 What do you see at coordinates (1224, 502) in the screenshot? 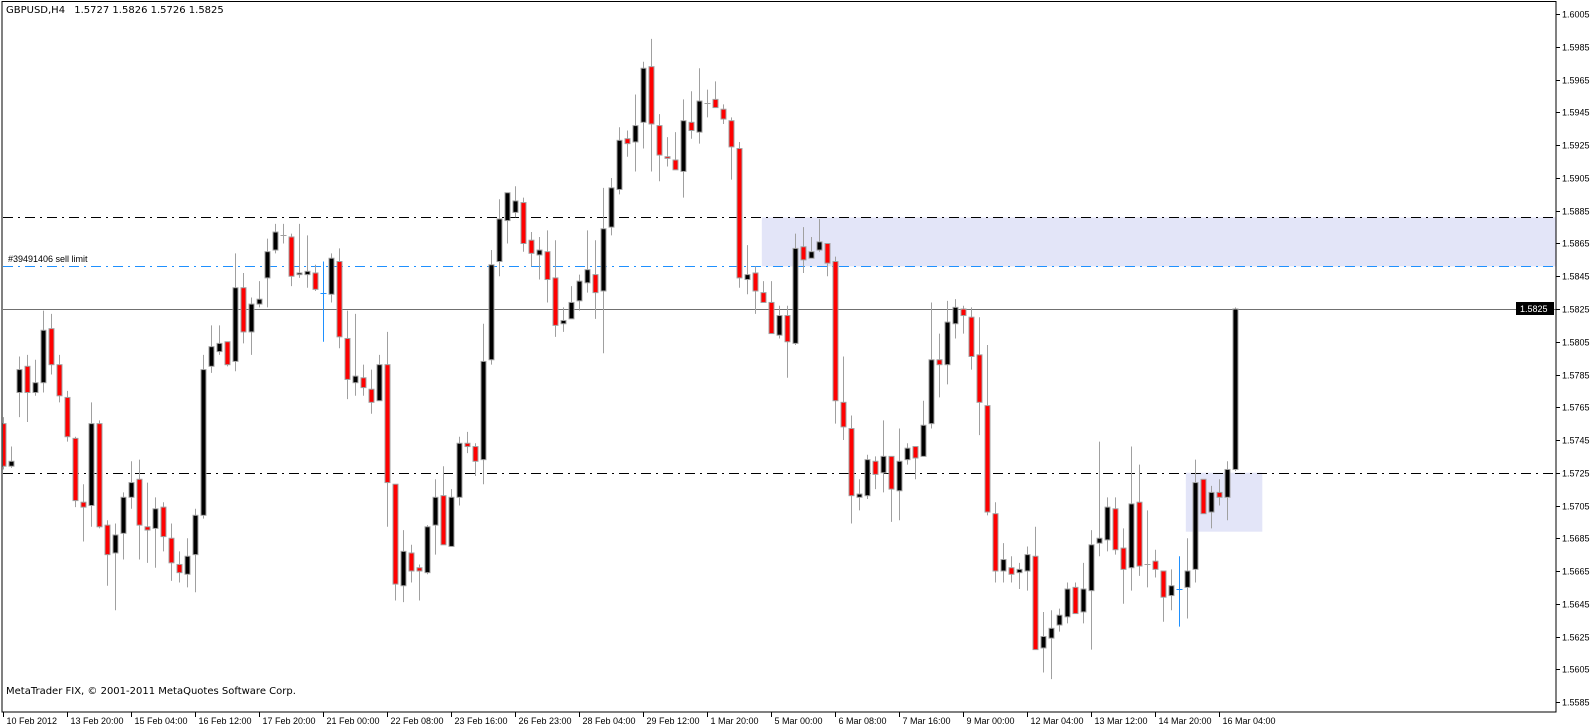
I see `price-zone-rectangle` at bounding box center [1224, 502].